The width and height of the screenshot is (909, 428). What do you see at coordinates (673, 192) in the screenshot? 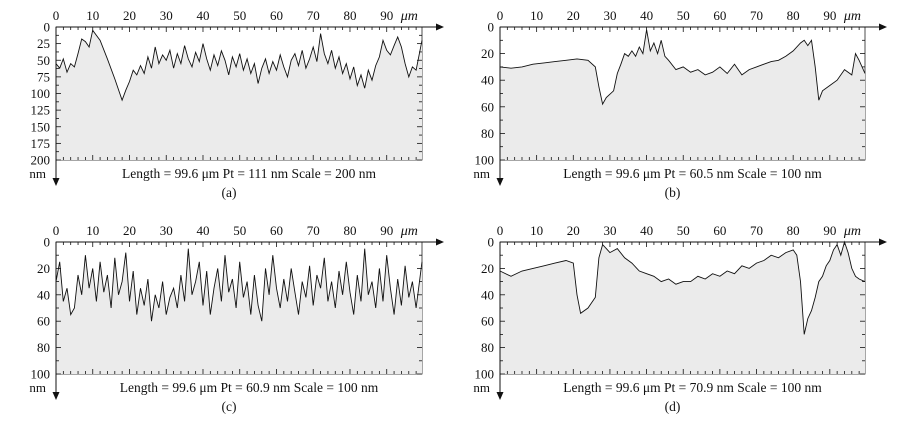
I see `panel-label: (b)` at bounding box center [673, 192].